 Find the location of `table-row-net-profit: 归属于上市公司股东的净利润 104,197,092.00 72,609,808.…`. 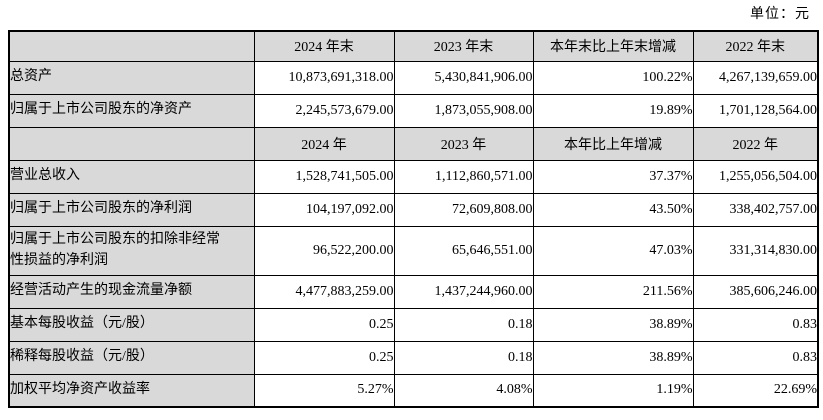

table-row-net-profit: 归属于上市公司股东的净利润 104,197,092.00 72,609,808.… is located at coordinates (413, 209).